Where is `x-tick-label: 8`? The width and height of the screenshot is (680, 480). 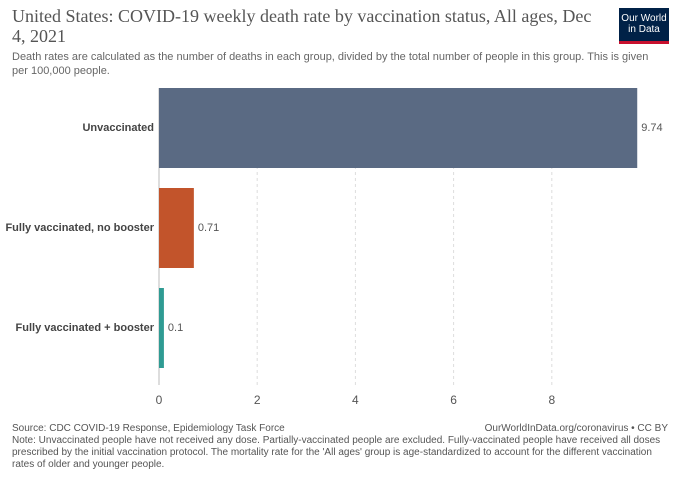 x-tick-label: 8 is located at coordinates (551, 400).